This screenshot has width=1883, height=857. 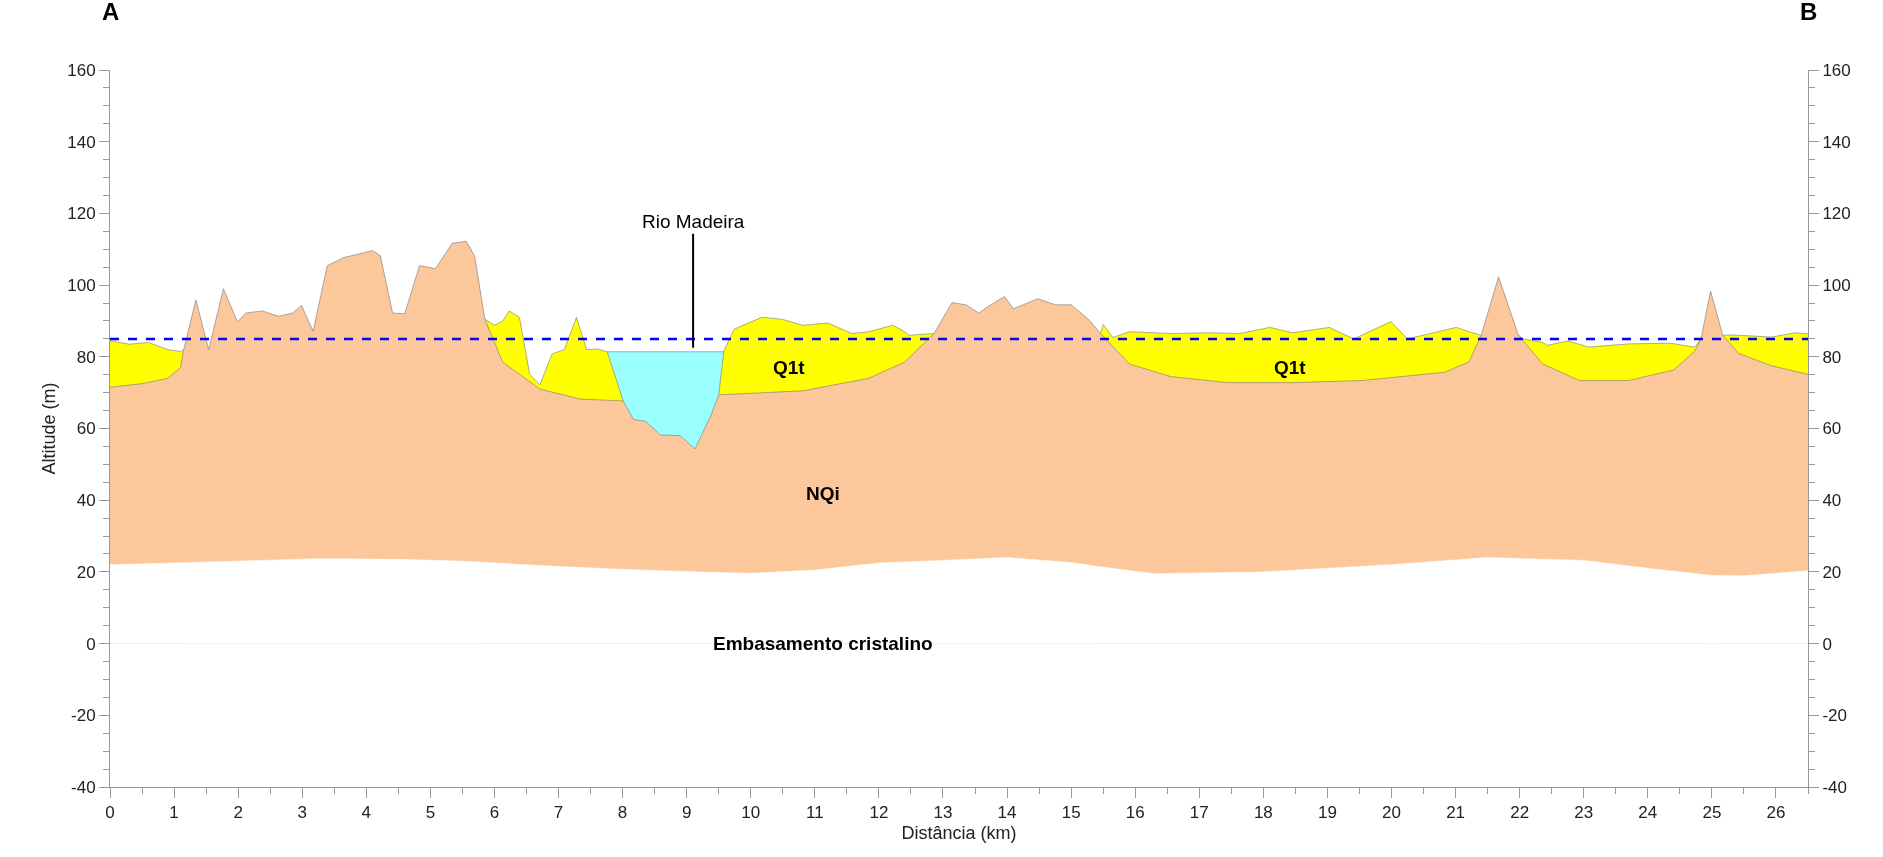 I want to click on y2-tick-label: -20, so click(x=1834, y=716).